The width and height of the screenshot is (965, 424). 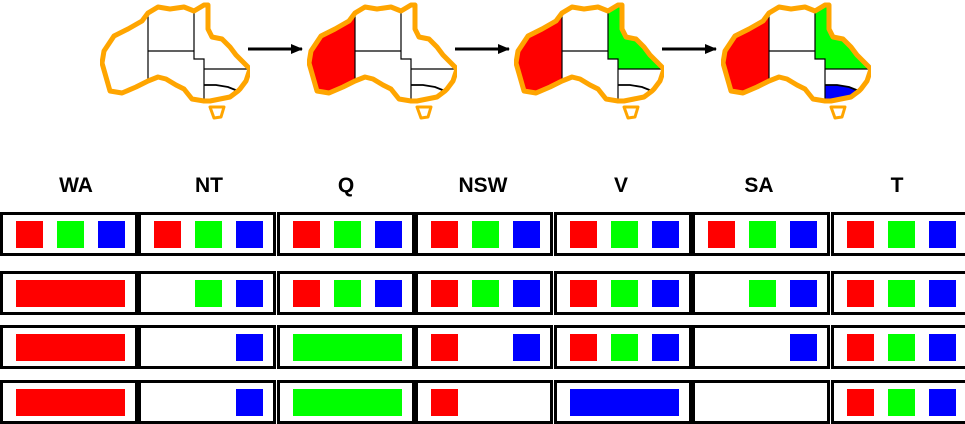 What do you see at coordinates (759, 185) in the screenshot?
I see `column-header-sa: SA` at bounding box center [759, 185].